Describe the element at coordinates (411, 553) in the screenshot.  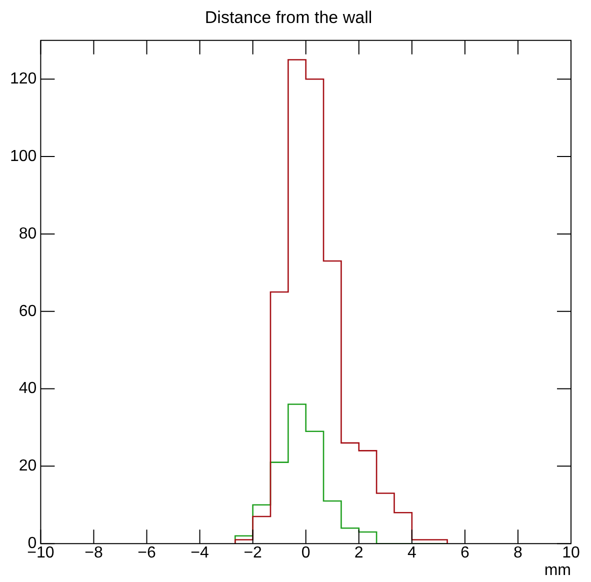
I see `x-tick-label: 4` at that location.